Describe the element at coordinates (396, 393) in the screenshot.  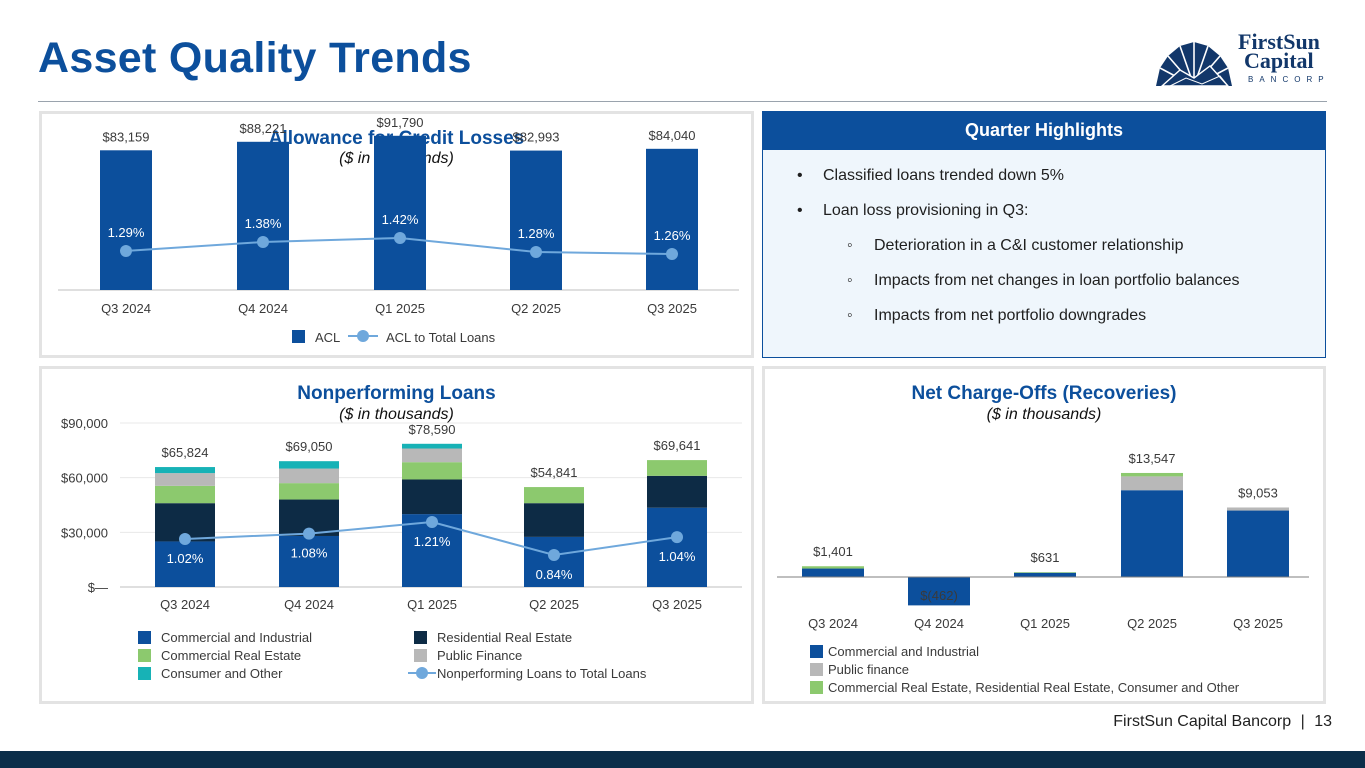
I see `npl-chart-title: Nonperforming Loans` at that location.